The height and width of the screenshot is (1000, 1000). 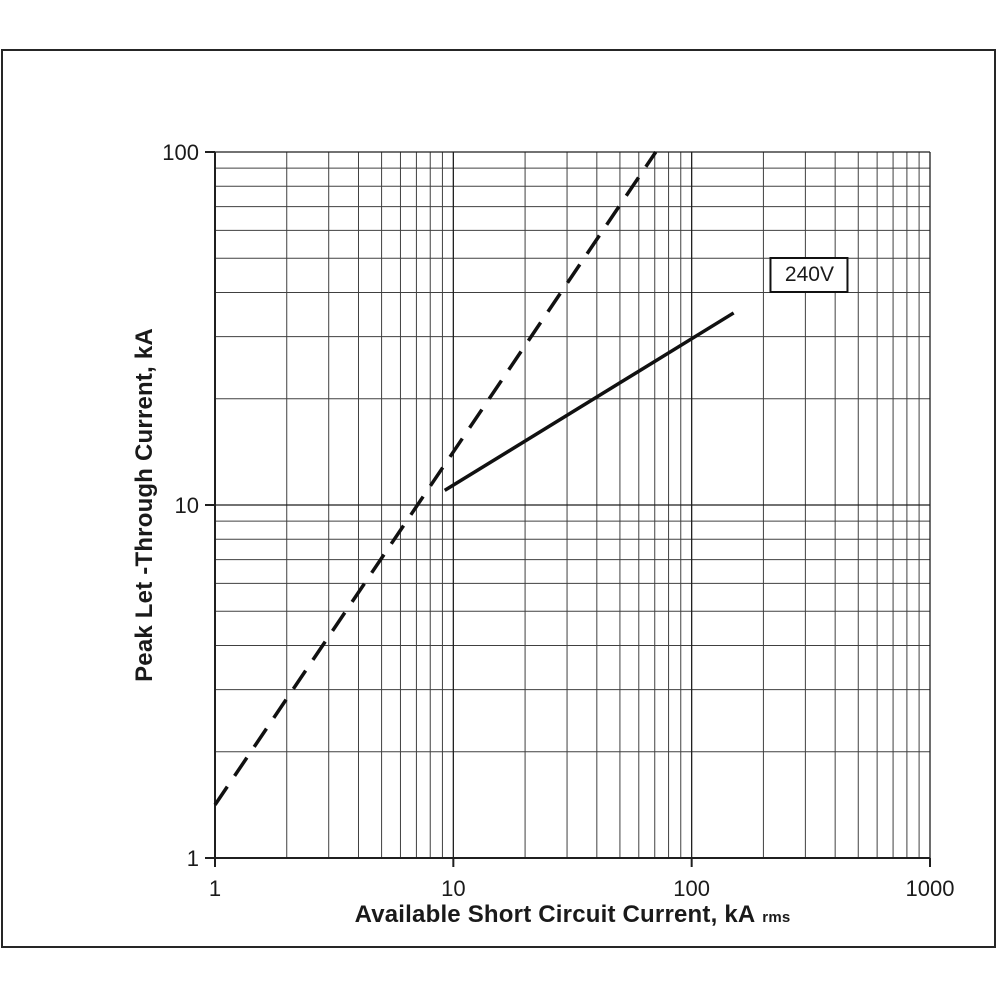 What do you see at coordinates (180, 152) in the screenshot?
I see `y-tick-label: 100` at bounding box center [180, 152].